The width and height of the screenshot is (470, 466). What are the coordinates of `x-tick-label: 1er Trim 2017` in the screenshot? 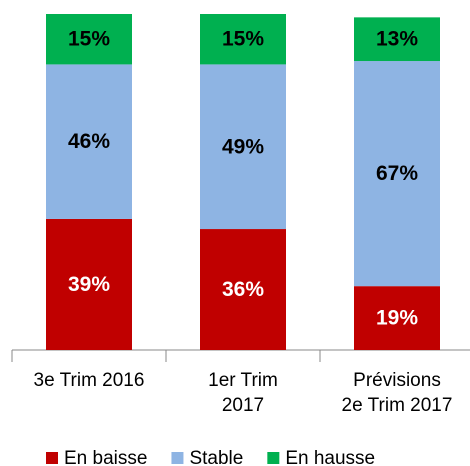 It's located at (243, 393).